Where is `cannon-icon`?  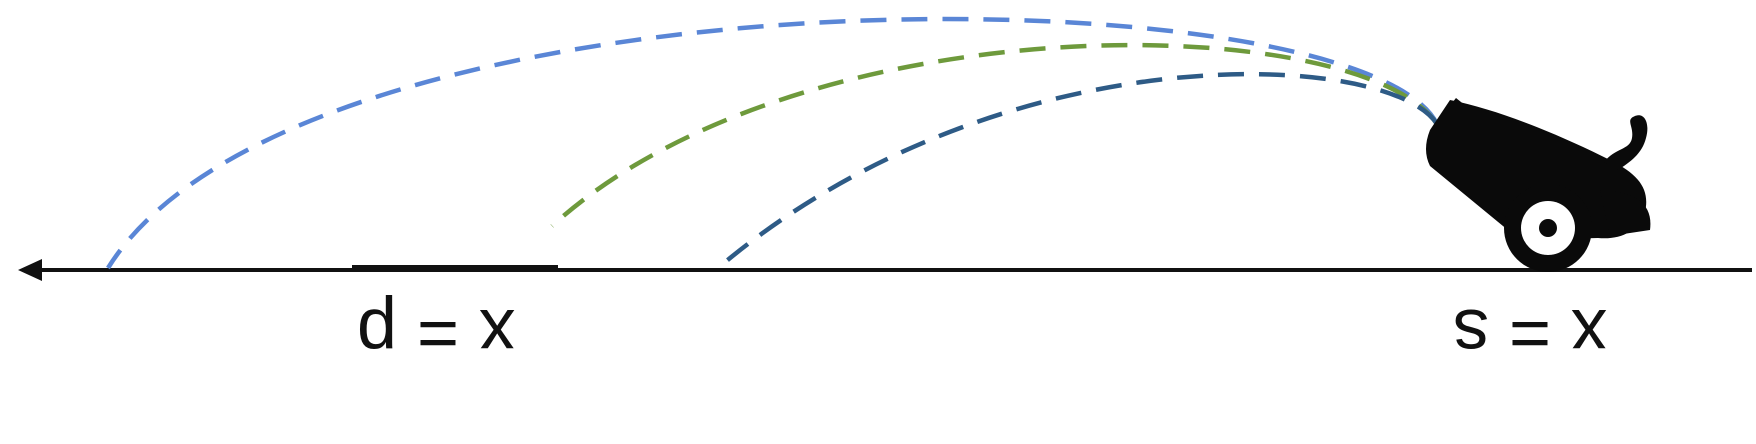 cannon-icon is located at coordinates (1538, 185).